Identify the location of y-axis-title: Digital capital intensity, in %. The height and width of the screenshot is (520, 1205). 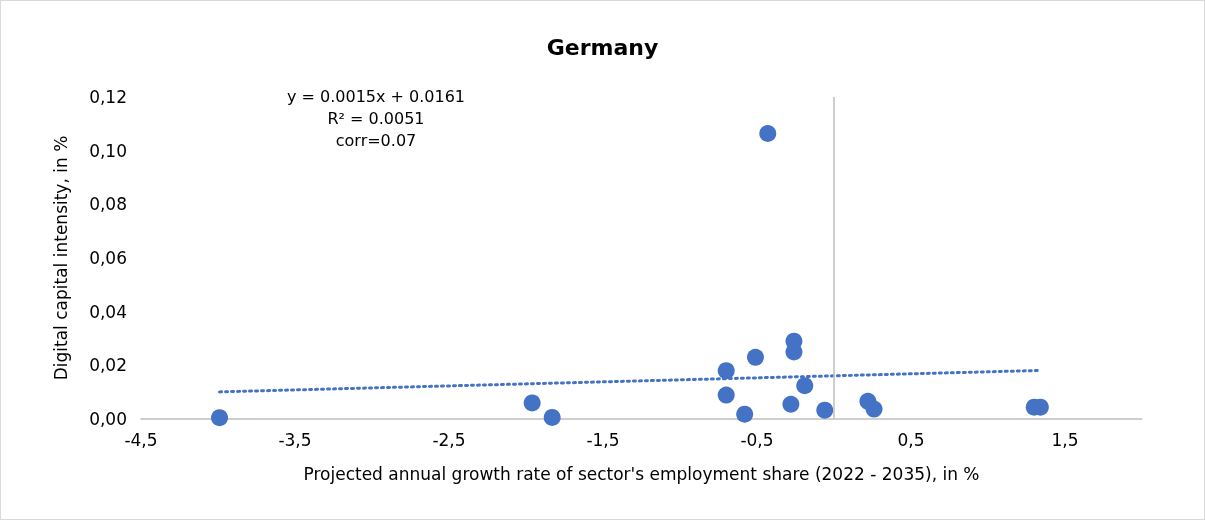
(60, 258).